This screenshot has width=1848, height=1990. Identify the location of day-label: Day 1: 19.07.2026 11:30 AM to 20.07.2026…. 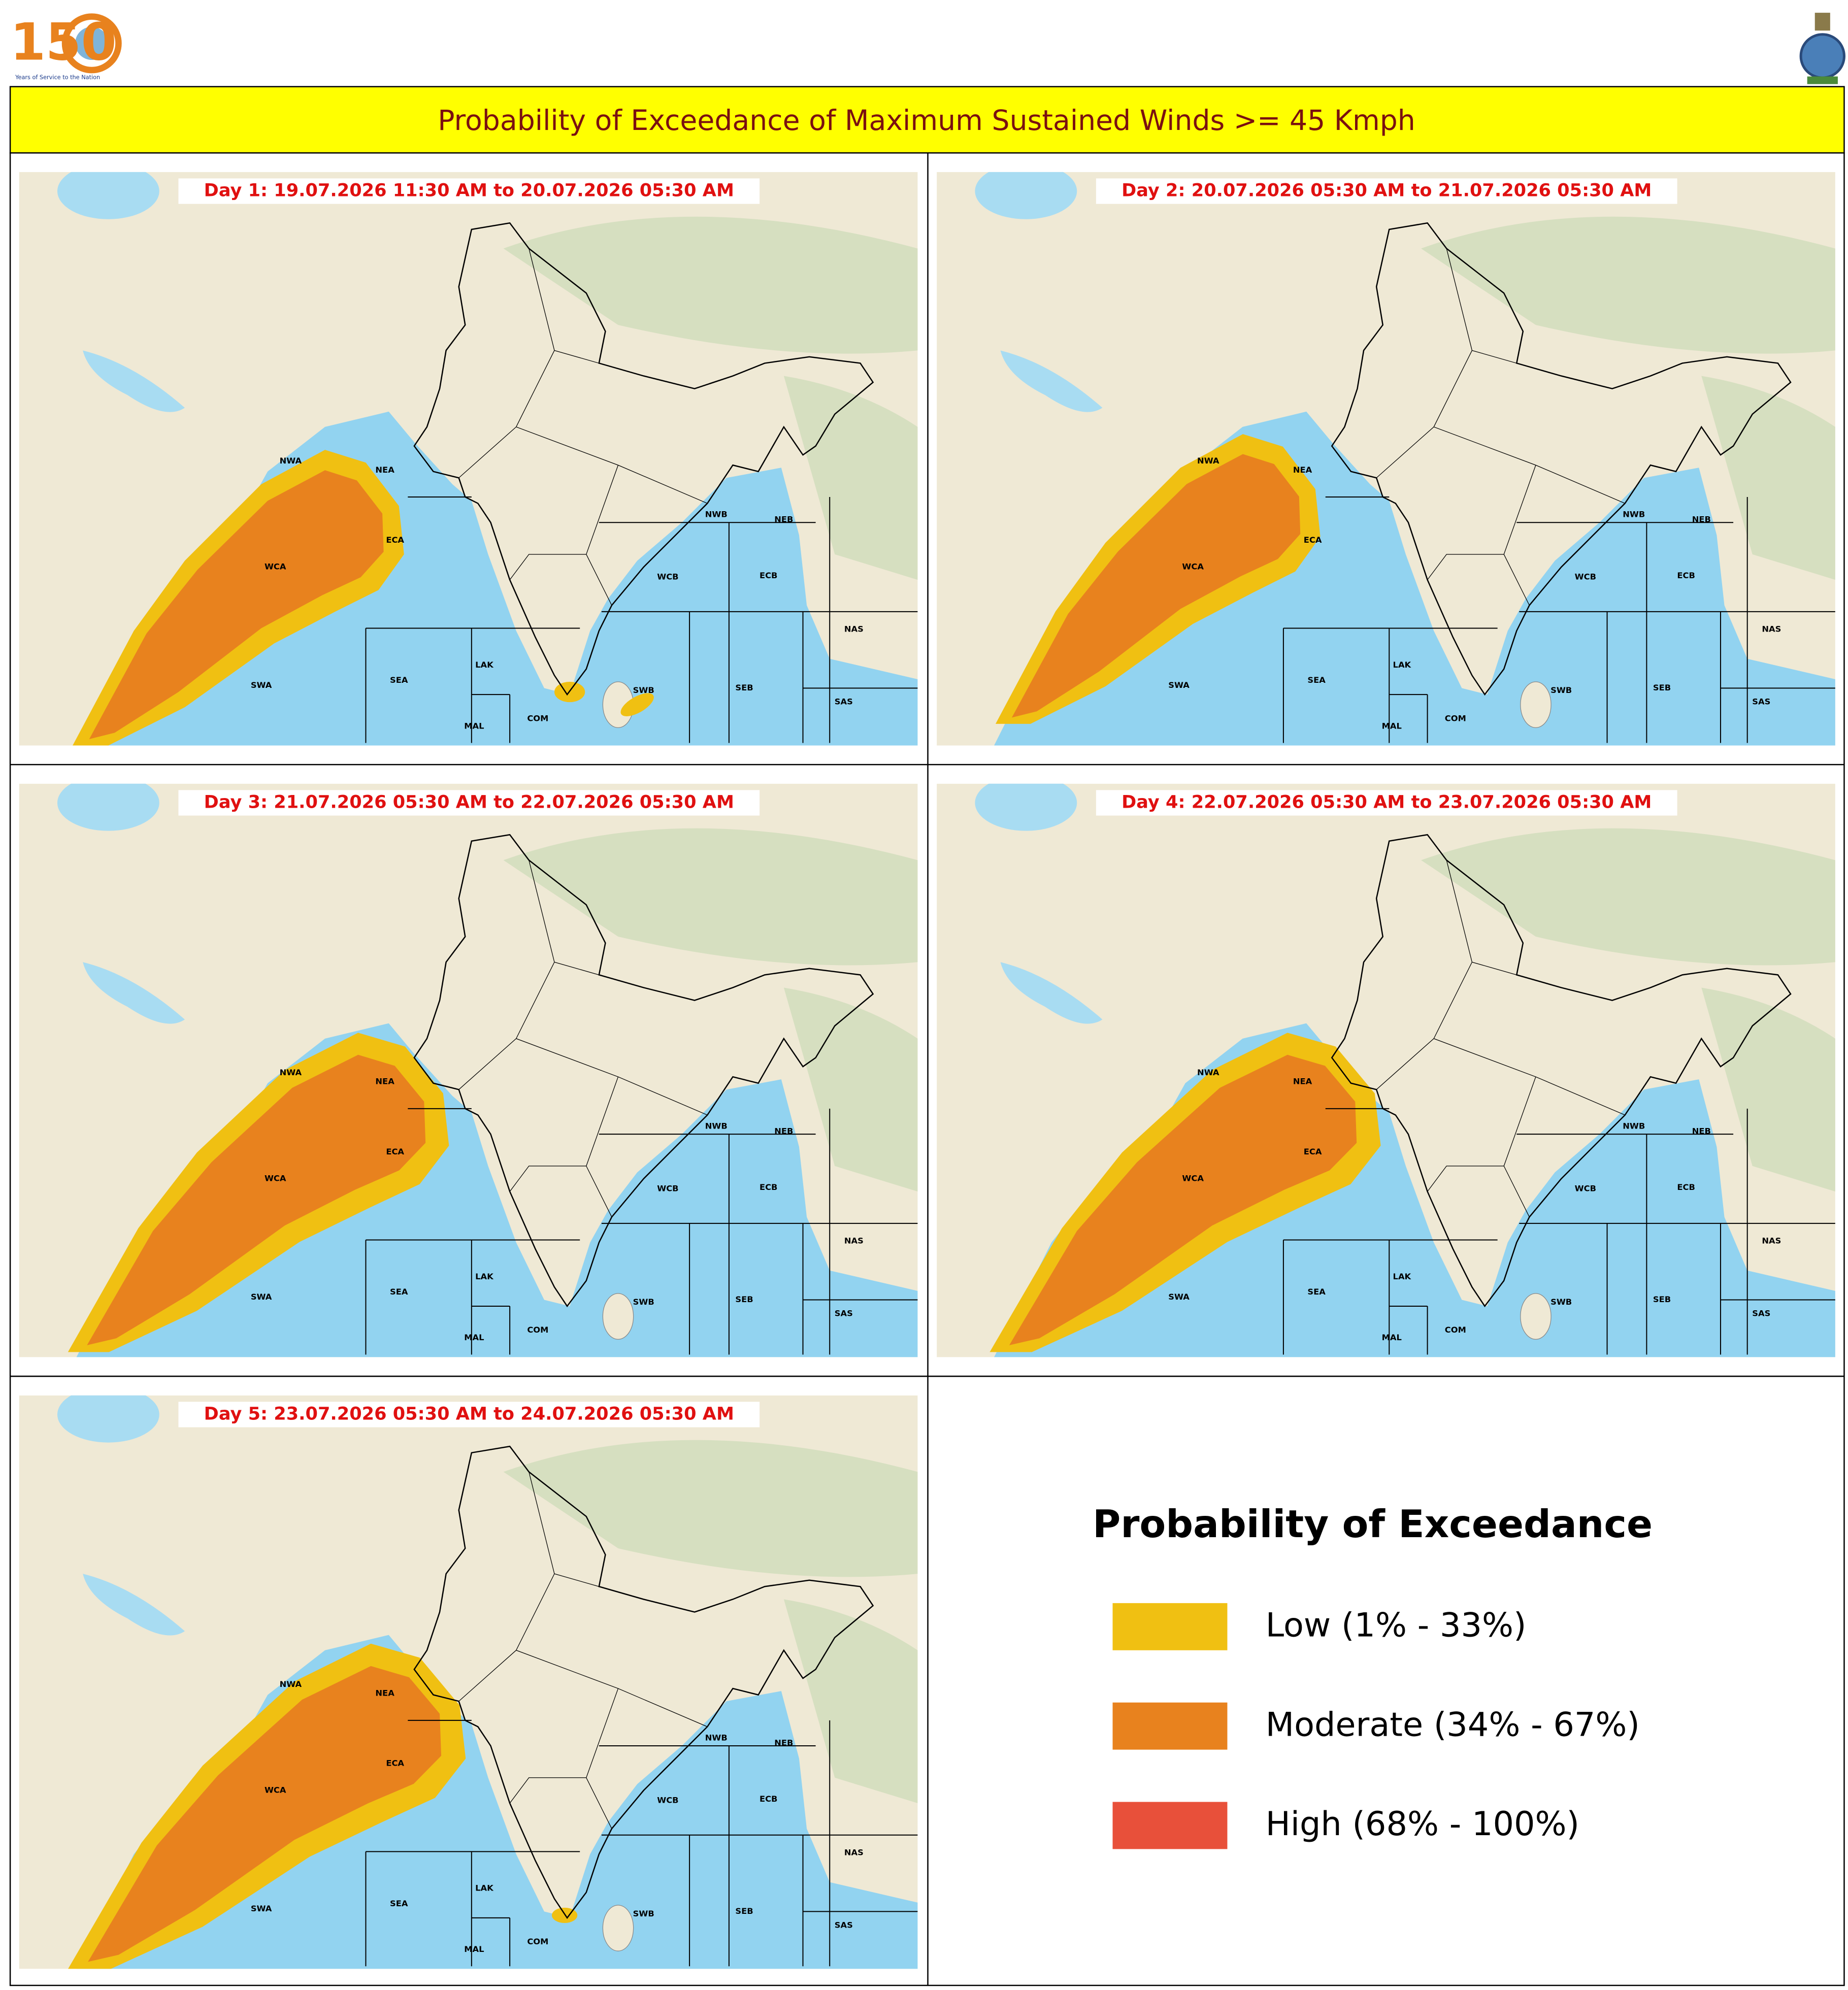
(469, 191).